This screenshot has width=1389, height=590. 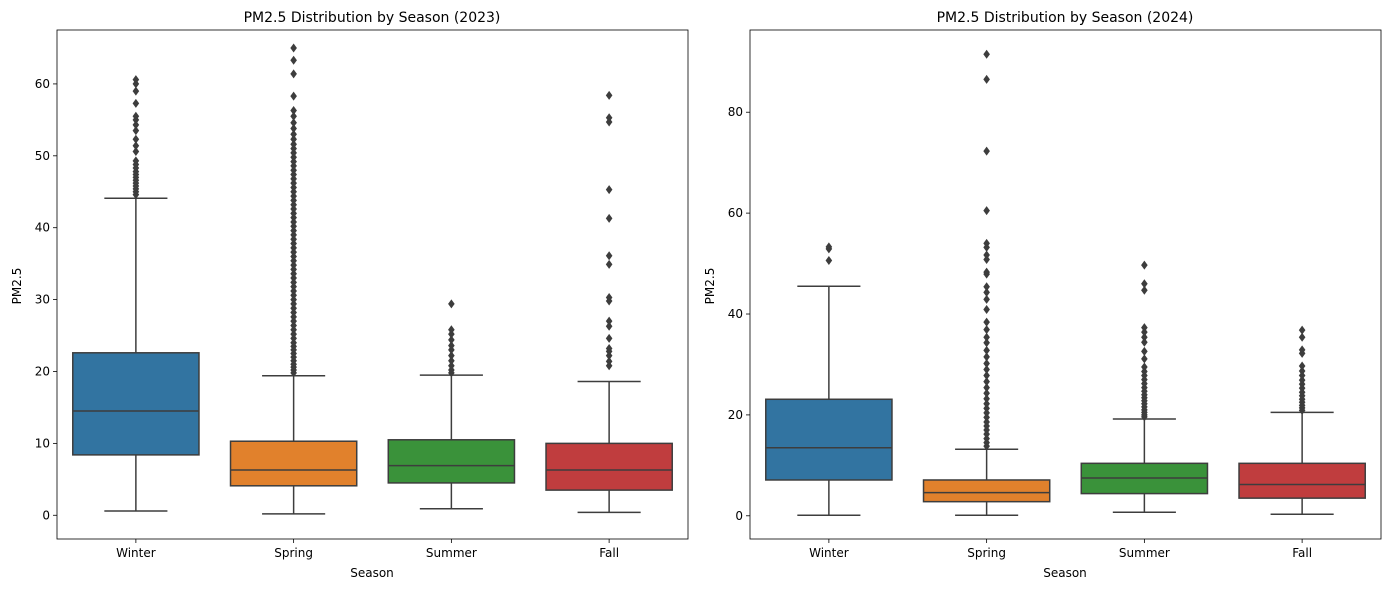 What do you see at coordinates (42, 156) in the screenshot?
I see `y-tick-label: 50` at bounding box center [42, 156].